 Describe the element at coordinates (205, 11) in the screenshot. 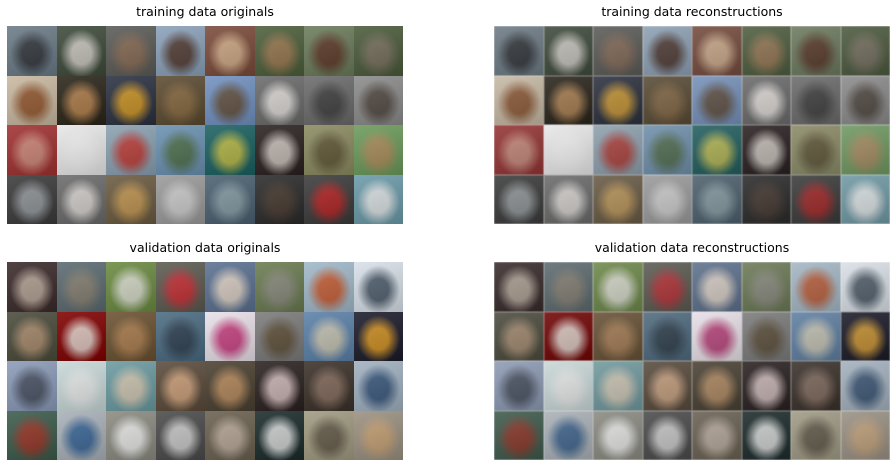

I see `panel-title: training data originals` at that location.